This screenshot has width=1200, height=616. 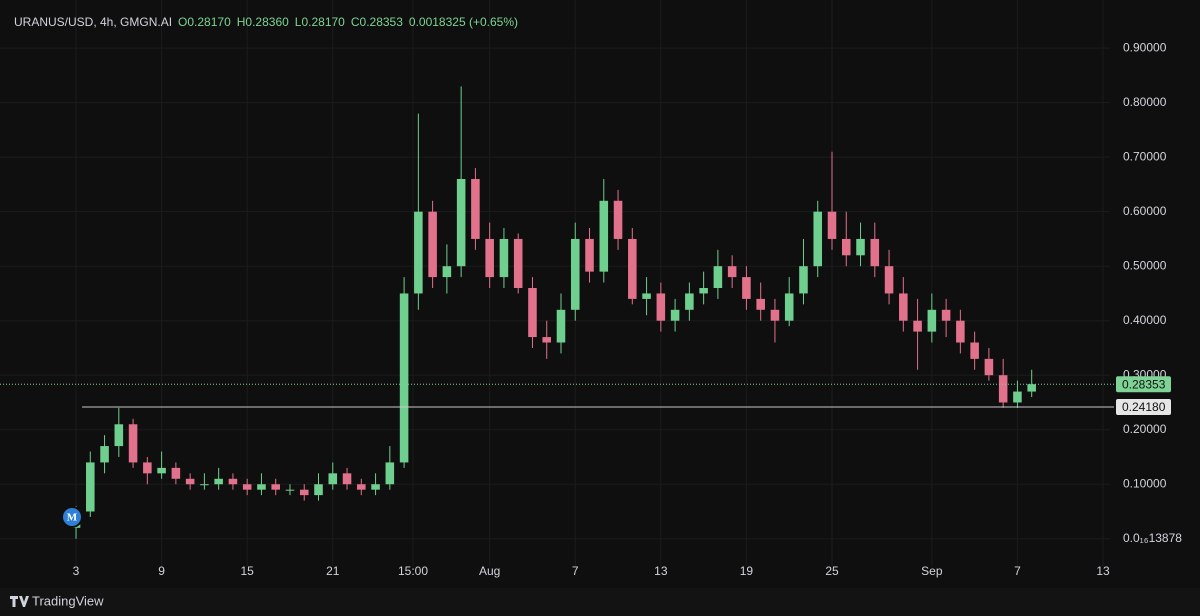 I want to click on brand-logo, so click(x=19, y=601).